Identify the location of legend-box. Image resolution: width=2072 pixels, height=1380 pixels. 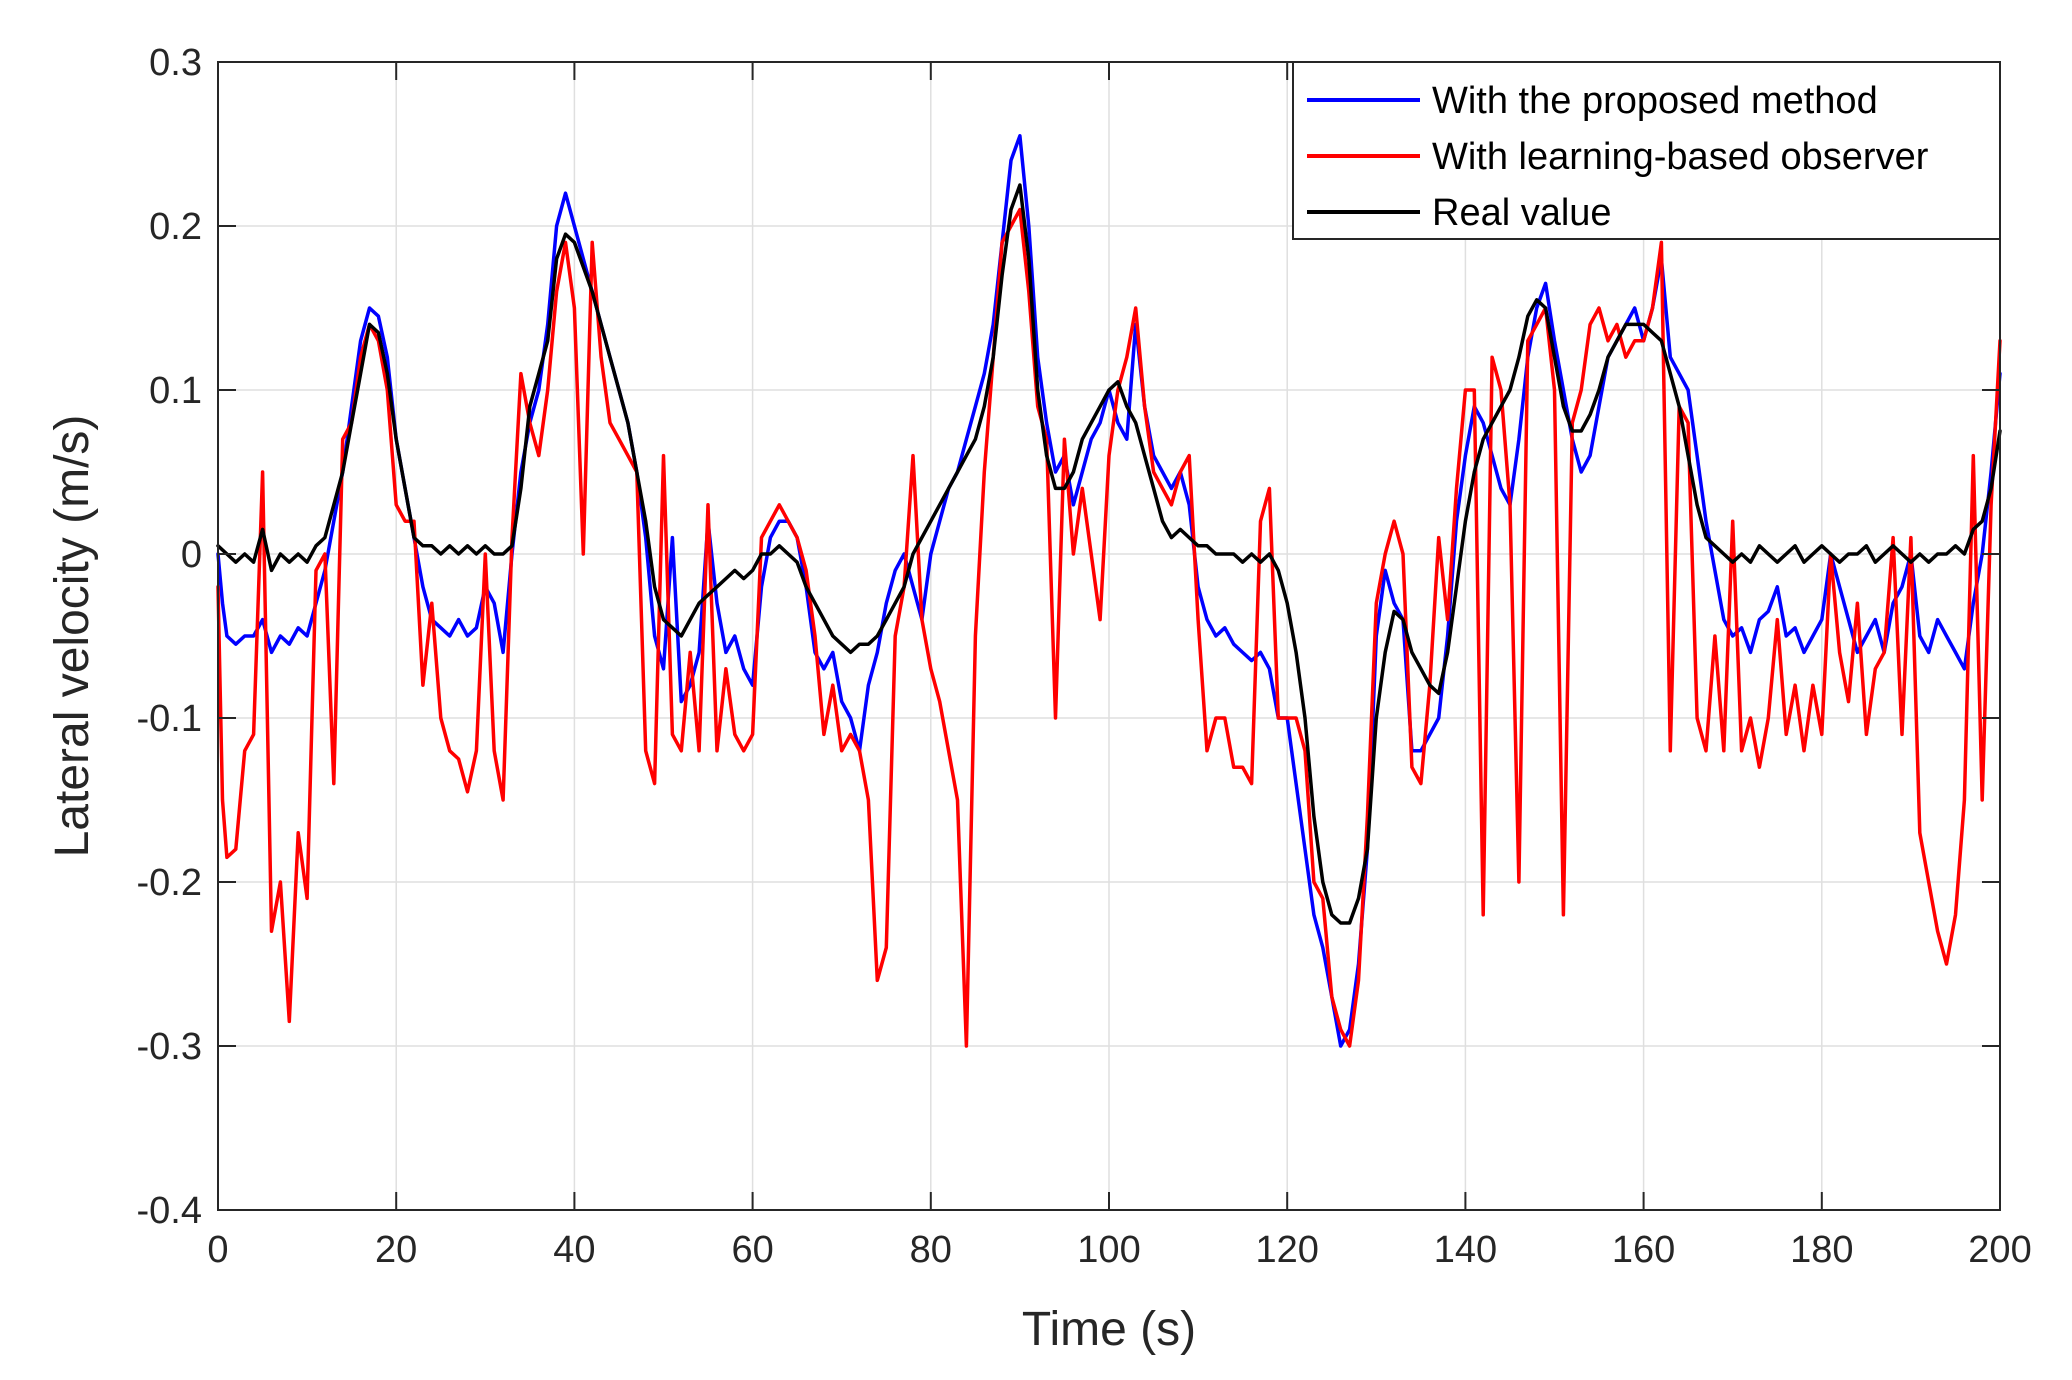
(1646, 150).